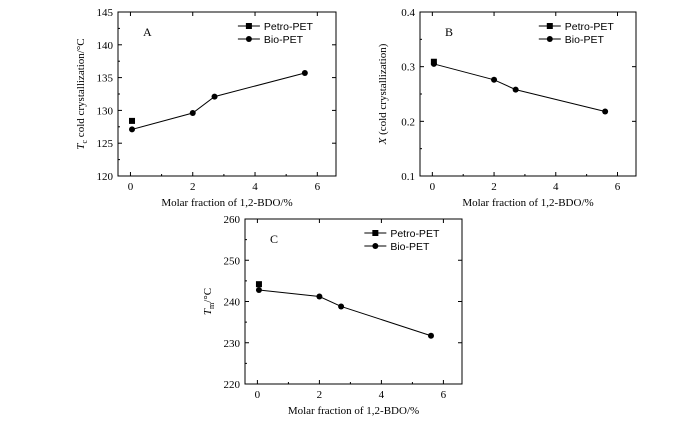 This screenshot has height=424, width=700. Describe the element at coordinates (105, 177) in the screenshot. I see `y-tick-label: 120` at that location.